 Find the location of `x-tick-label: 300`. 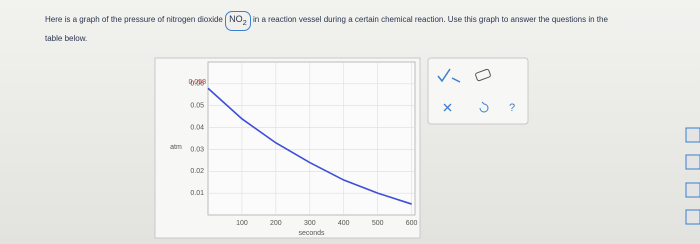

x-tick-label: 300 is located at coordinates (310, 223).